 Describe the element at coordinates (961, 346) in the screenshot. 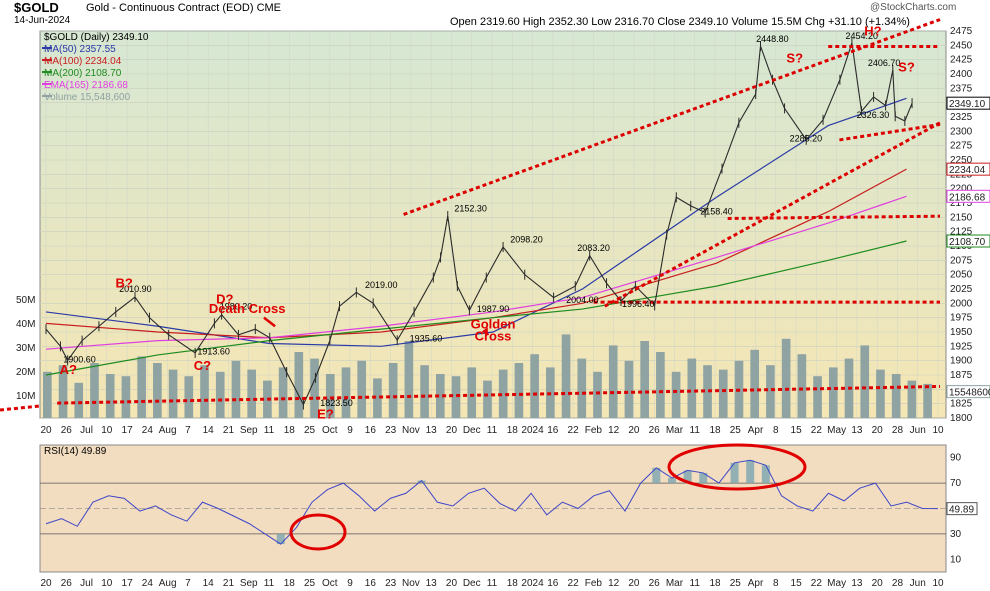

I see `price-tick-label: 1925` at that location.